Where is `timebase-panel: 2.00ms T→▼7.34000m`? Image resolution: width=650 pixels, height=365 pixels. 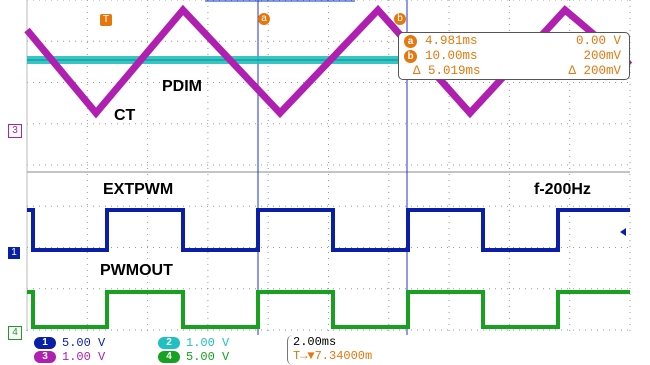 timebase-panel: 2.00ms T→▼7.34000m is located at coordinates (329, 350).